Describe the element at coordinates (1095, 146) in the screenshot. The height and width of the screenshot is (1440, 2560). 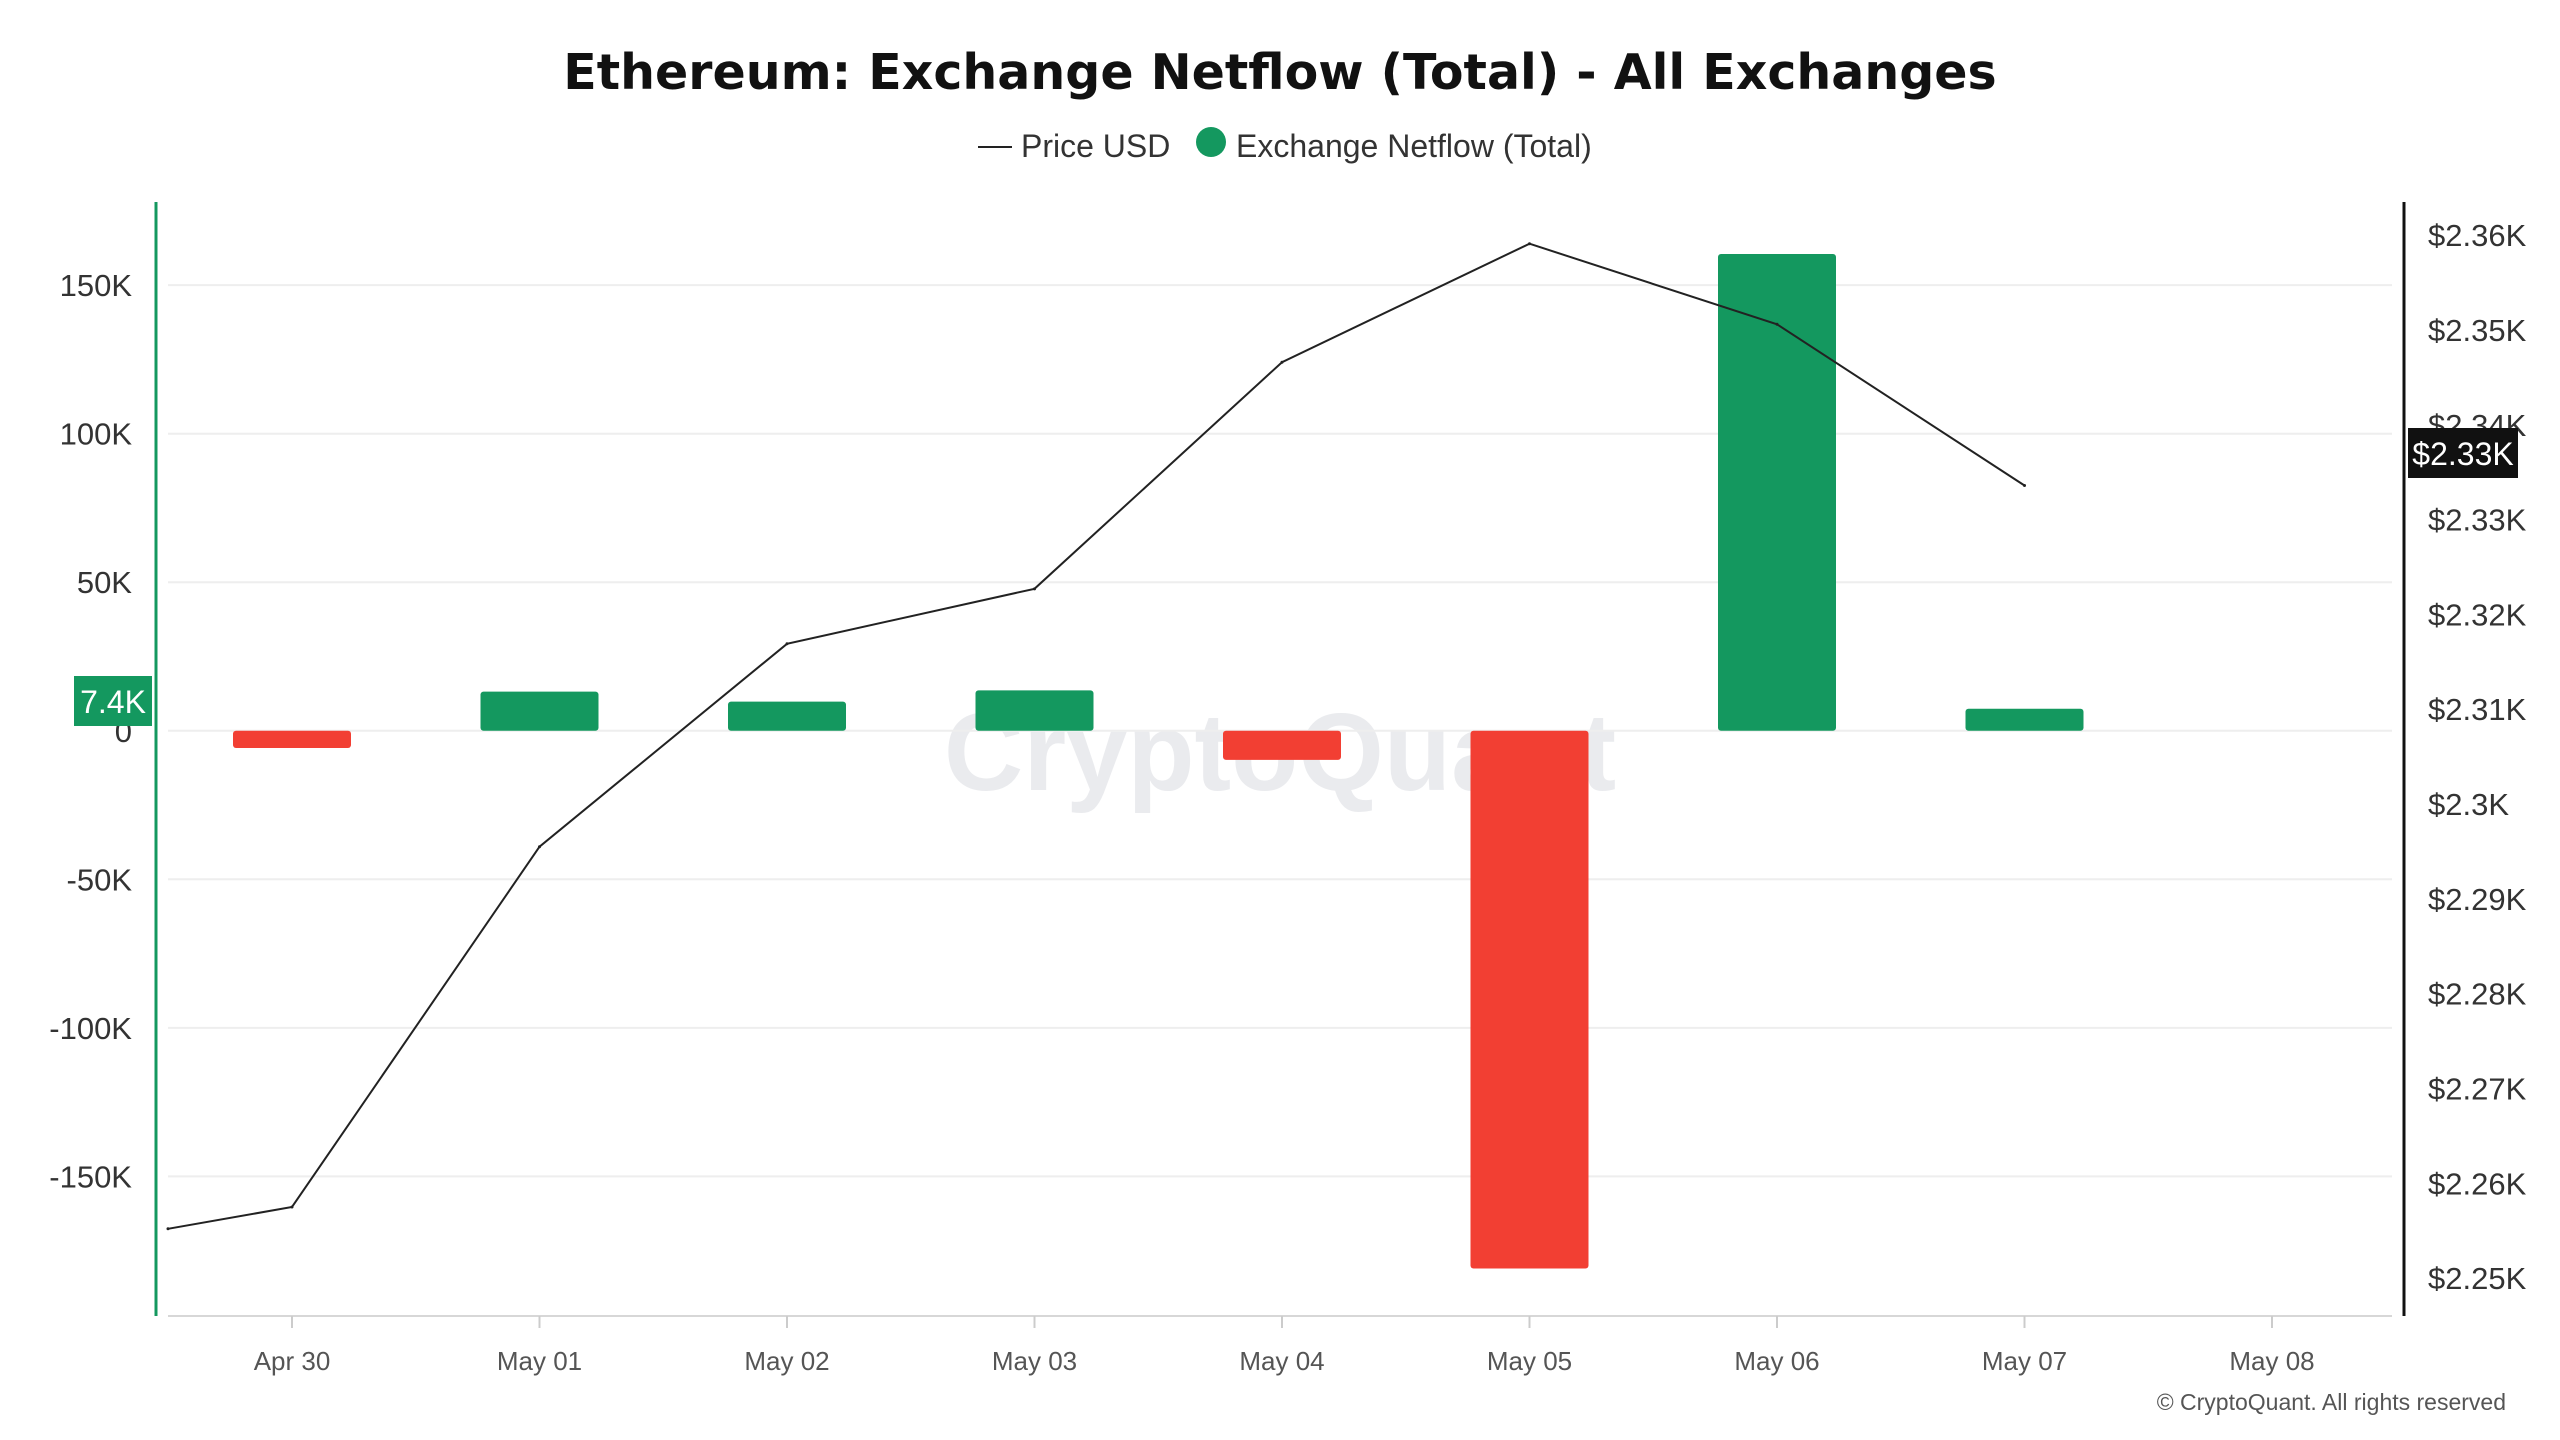
I see `legend-label-price: Price USD` at that location.